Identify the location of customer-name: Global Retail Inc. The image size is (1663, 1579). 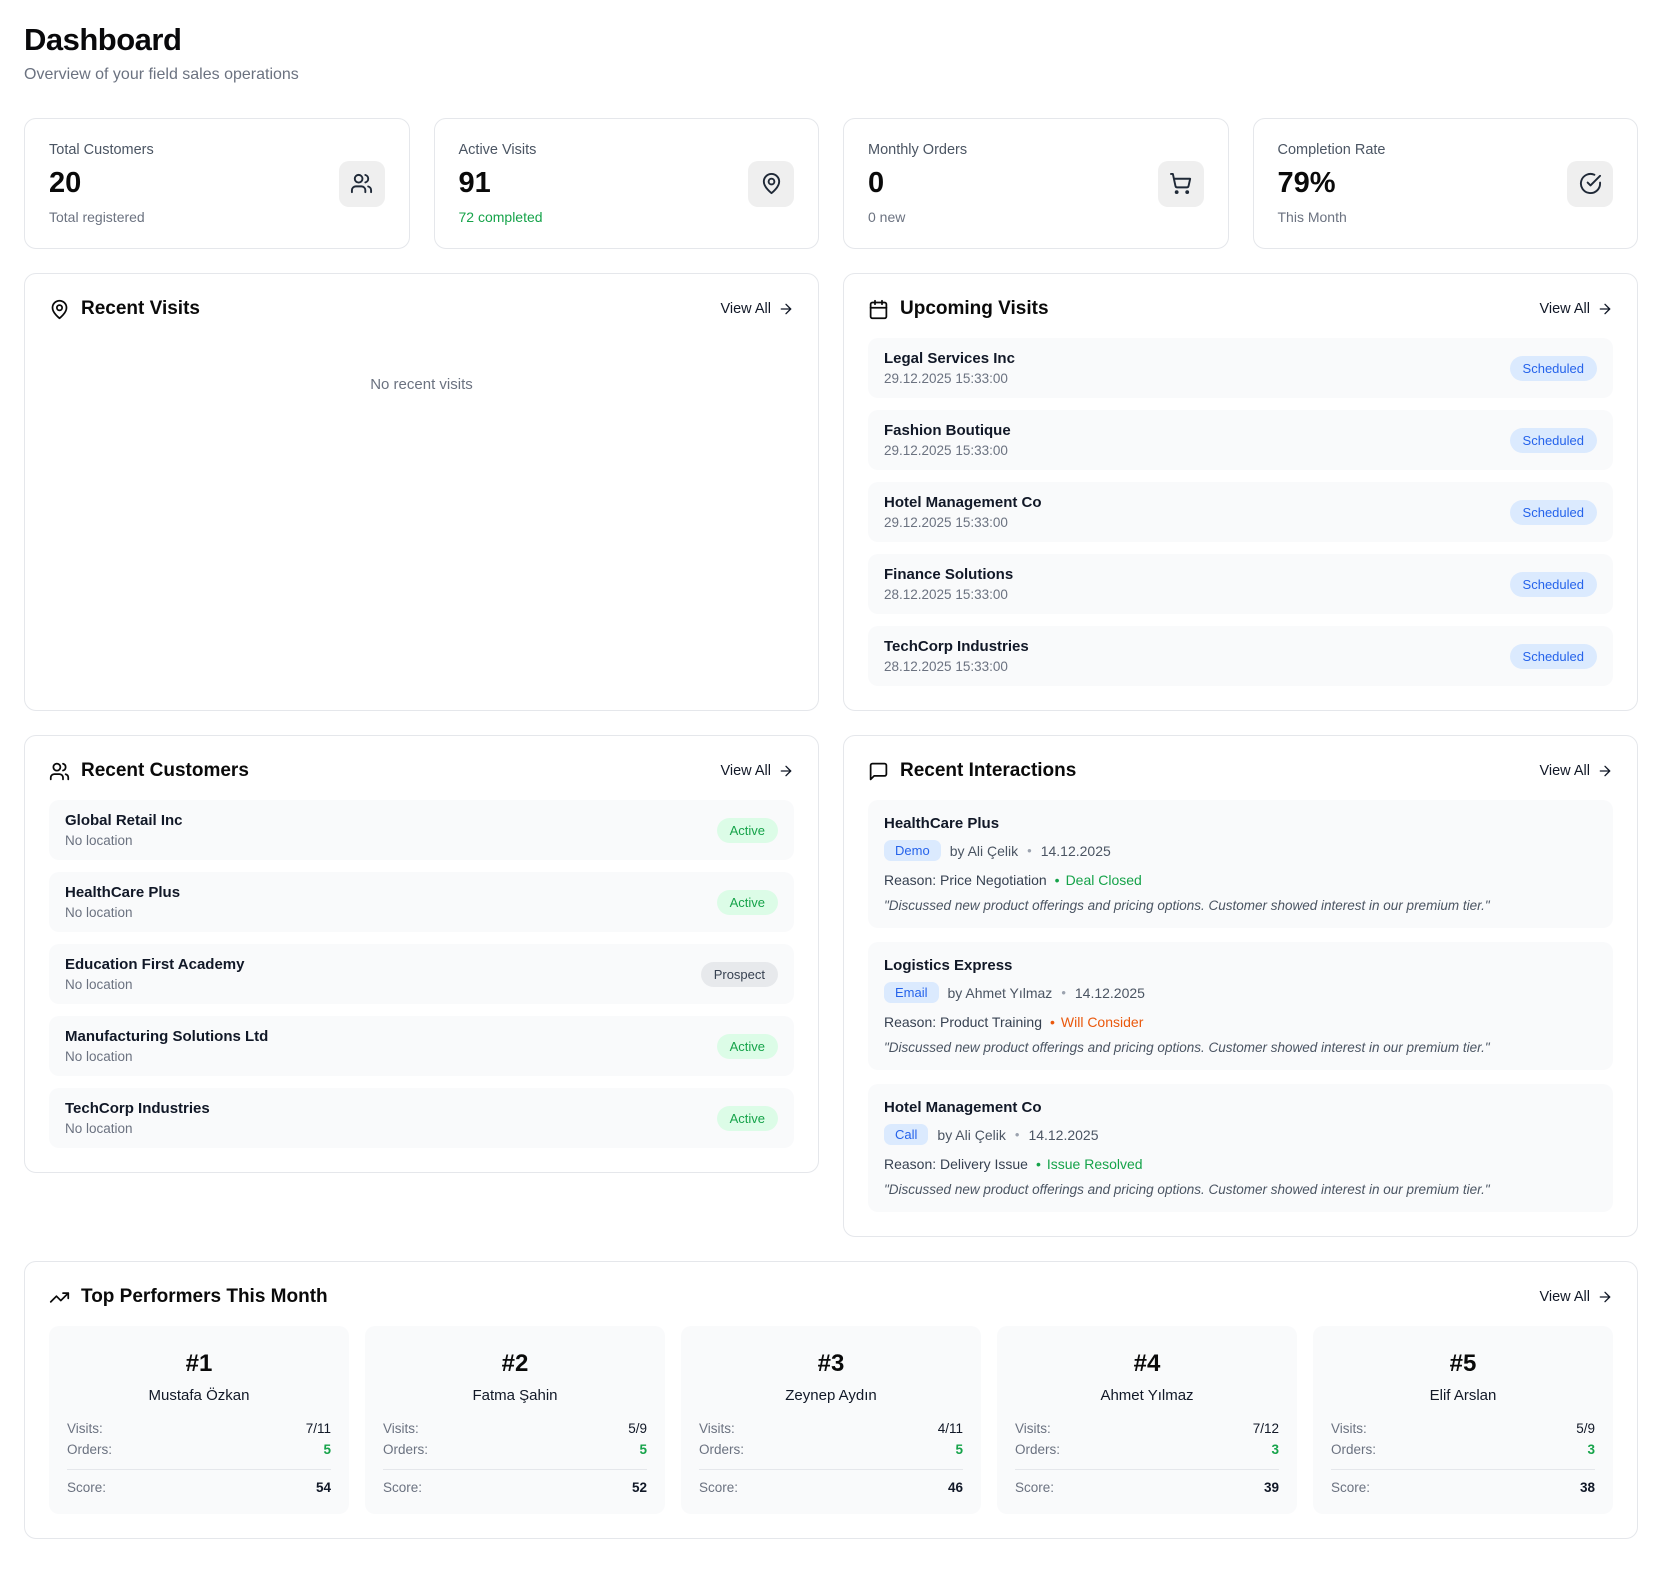
(124, 820).